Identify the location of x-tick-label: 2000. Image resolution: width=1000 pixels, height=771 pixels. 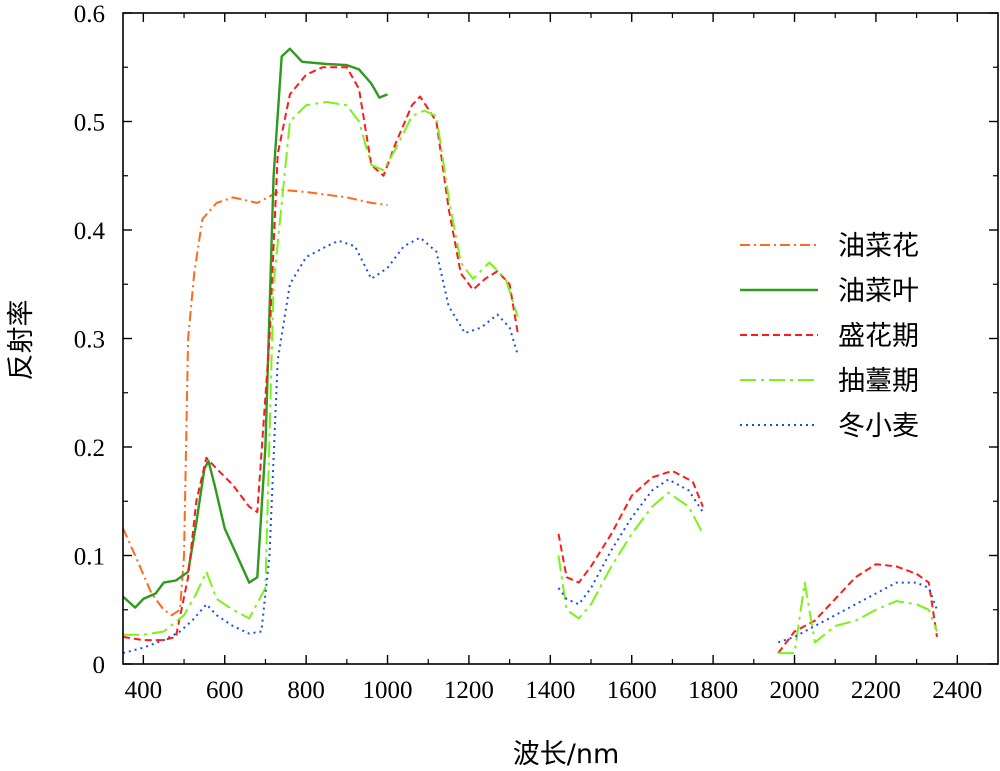
(795, 690).